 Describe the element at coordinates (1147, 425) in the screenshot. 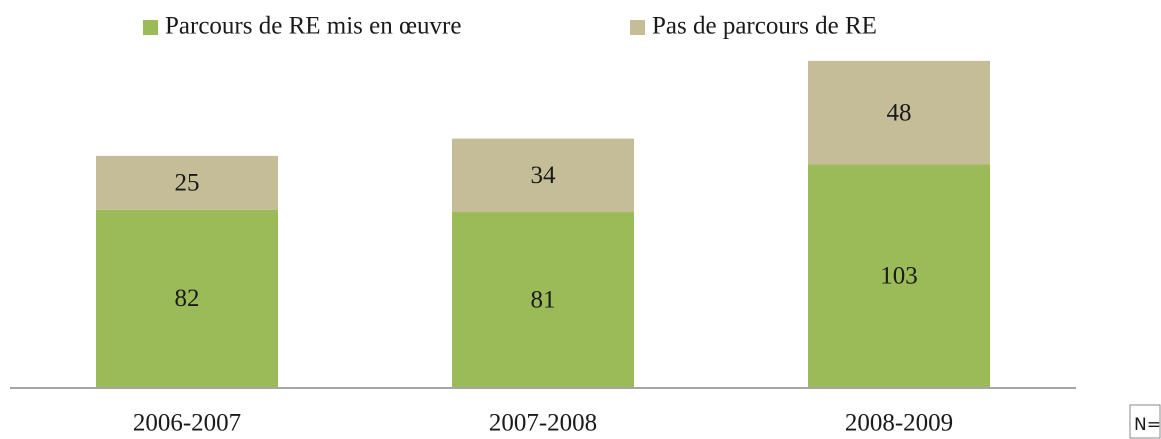

I see `annotation: N=373` at that location.